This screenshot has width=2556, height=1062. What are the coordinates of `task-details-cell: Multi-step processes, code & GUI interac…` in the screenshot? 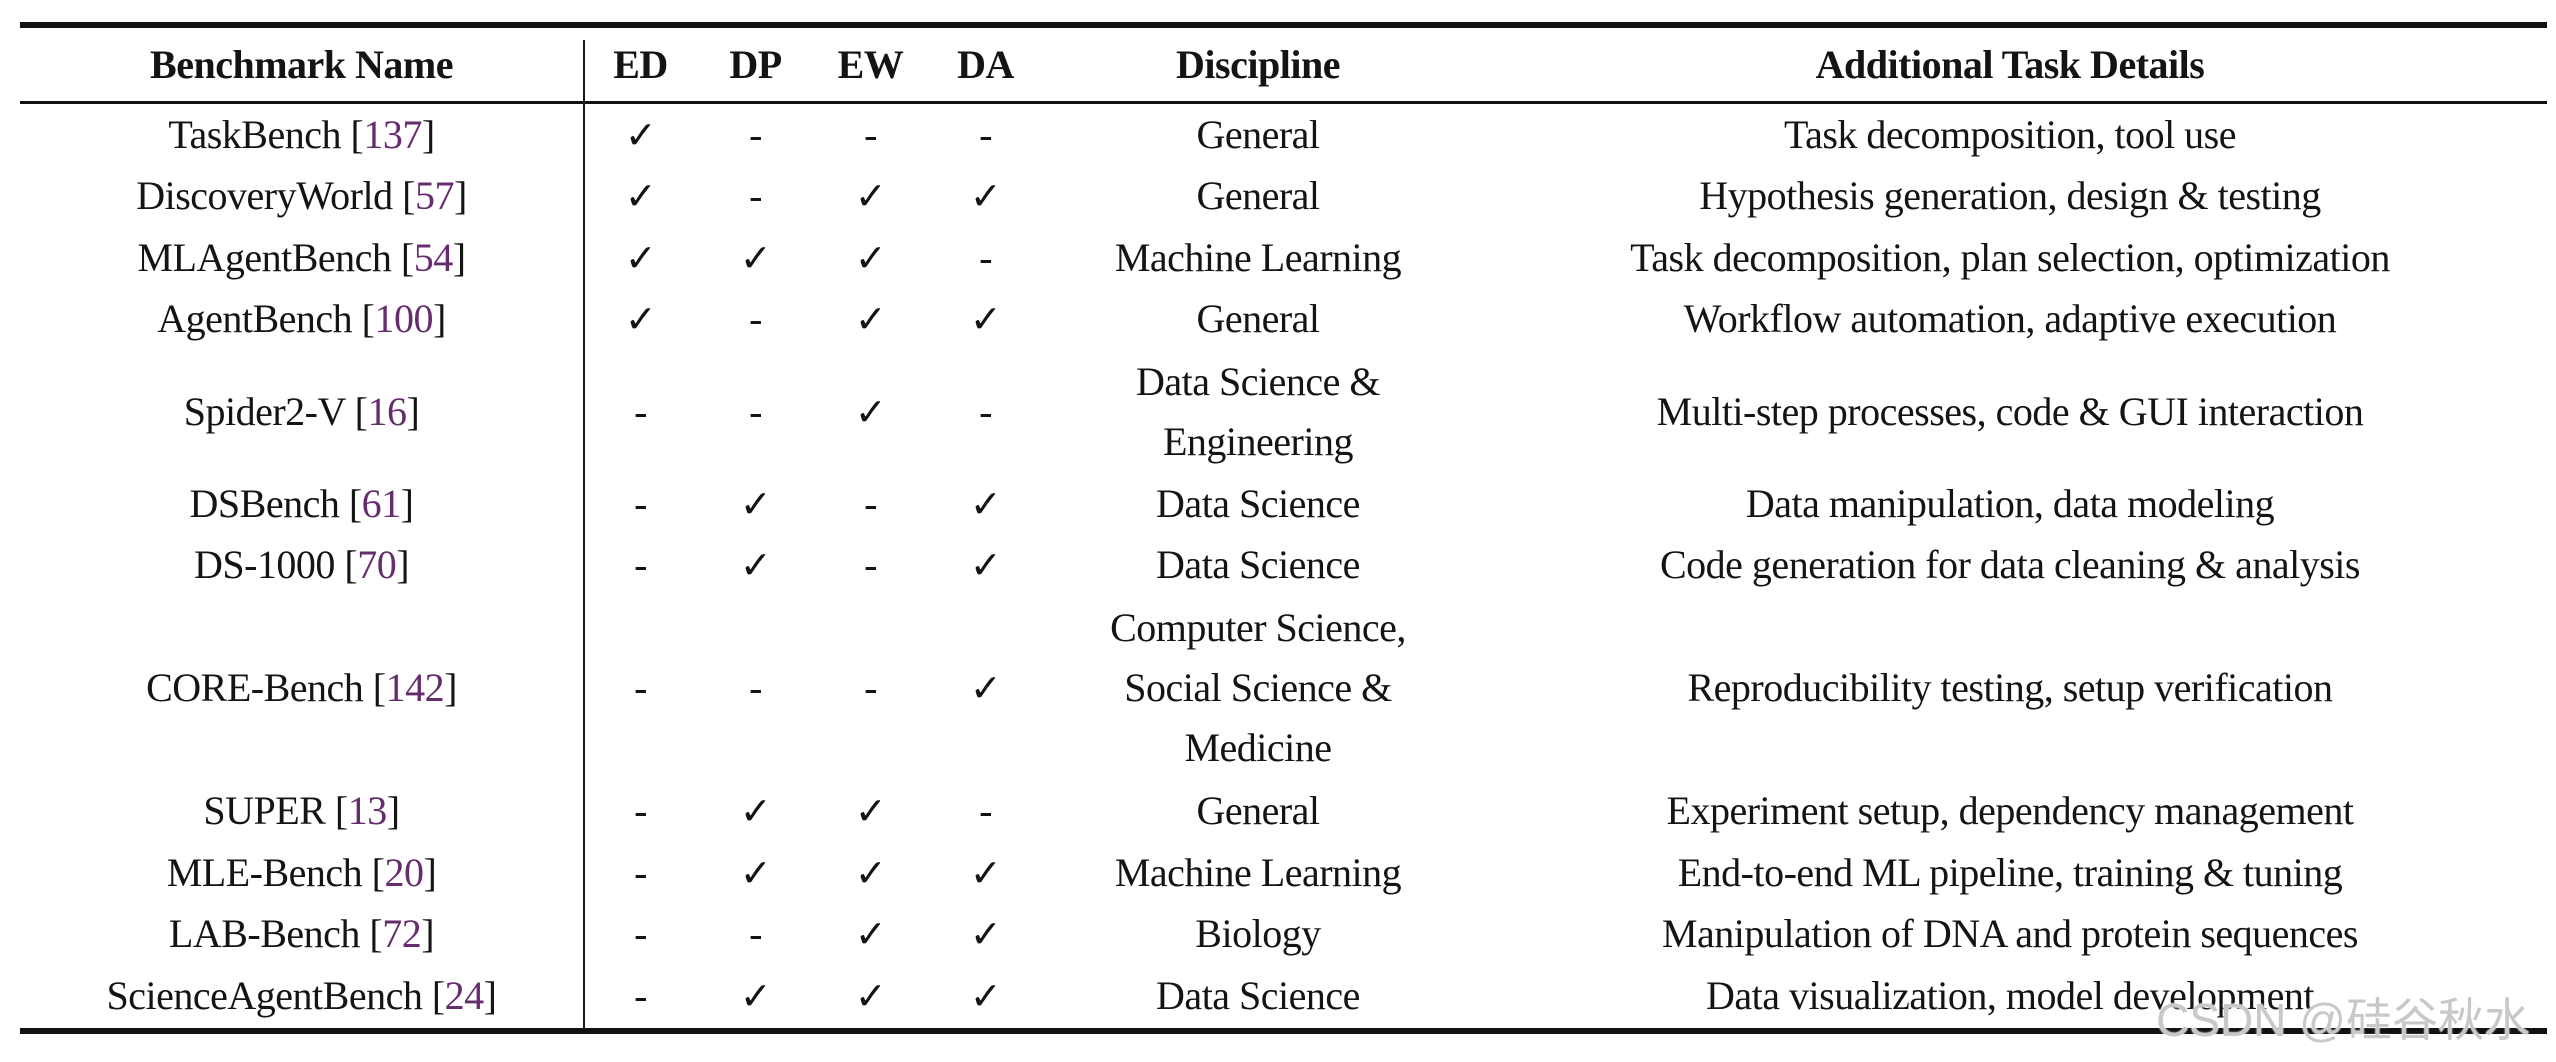 It's located at (2010, 411).